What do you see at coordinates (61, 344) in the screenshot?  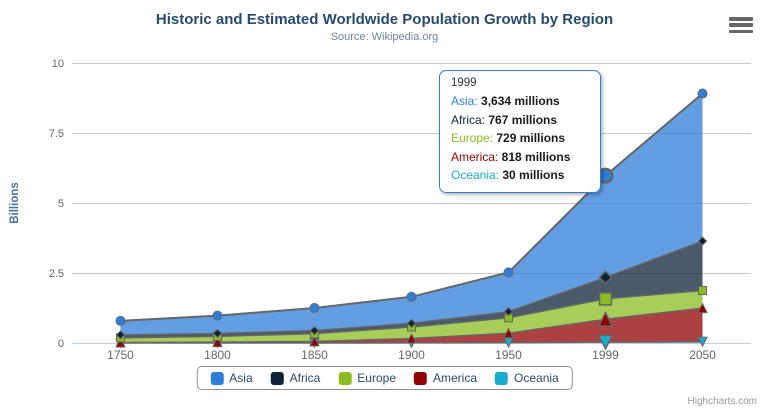 I see `y-axis-label: 0` at bounding box center [61, 344].